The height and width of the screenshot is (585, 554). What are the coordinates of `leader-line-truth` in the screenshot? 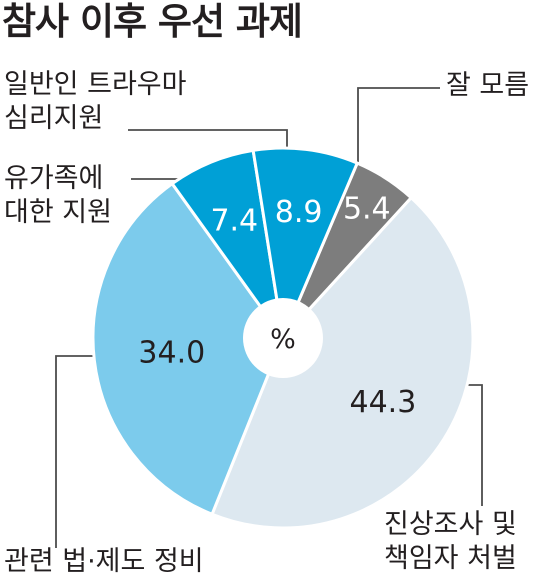 It's located at (475, 445).